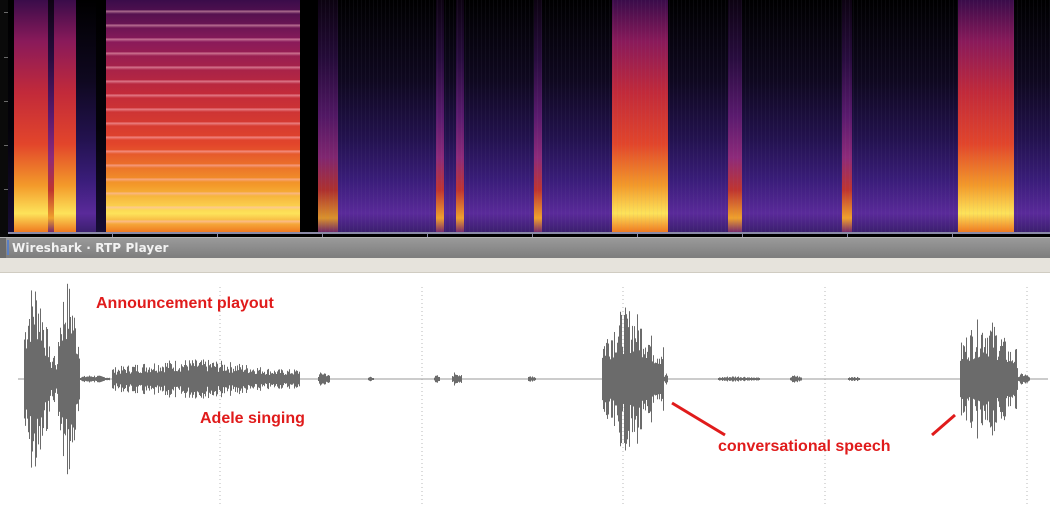 This screenshot has height=505, width=1050. I want to click on title-bar-edge, so click(3, 248).